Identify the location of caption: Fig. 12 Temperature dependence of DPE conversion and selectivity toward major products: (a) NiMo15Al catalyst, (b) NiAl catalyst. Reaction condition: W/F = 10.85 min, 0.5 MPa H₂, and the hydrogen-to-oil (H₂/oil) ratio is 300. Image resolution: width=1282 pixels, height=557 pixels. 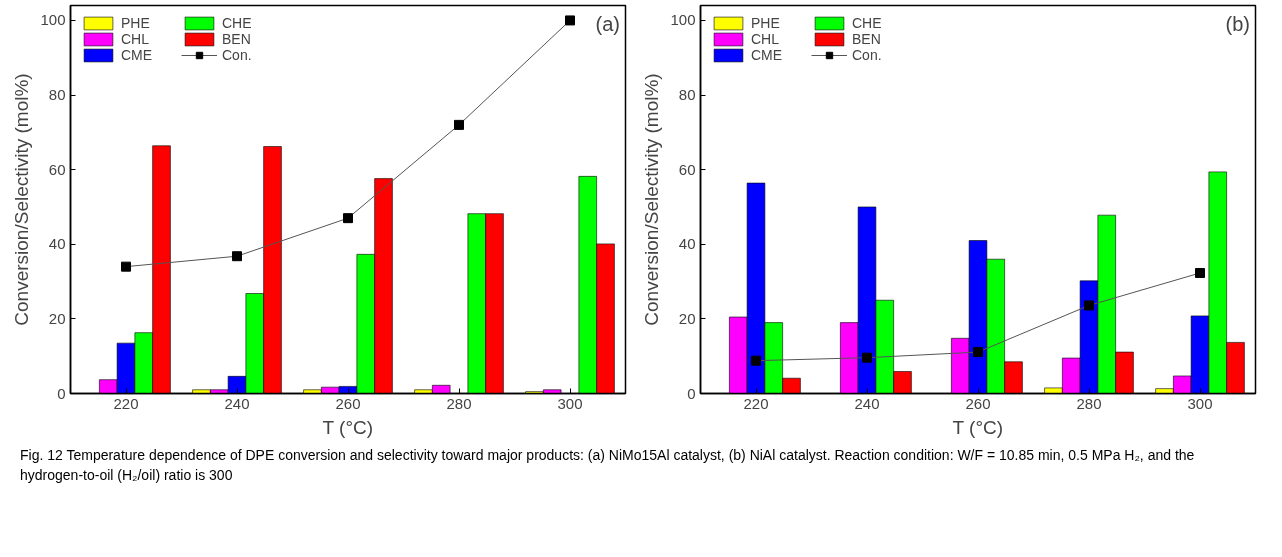
(608, 465).